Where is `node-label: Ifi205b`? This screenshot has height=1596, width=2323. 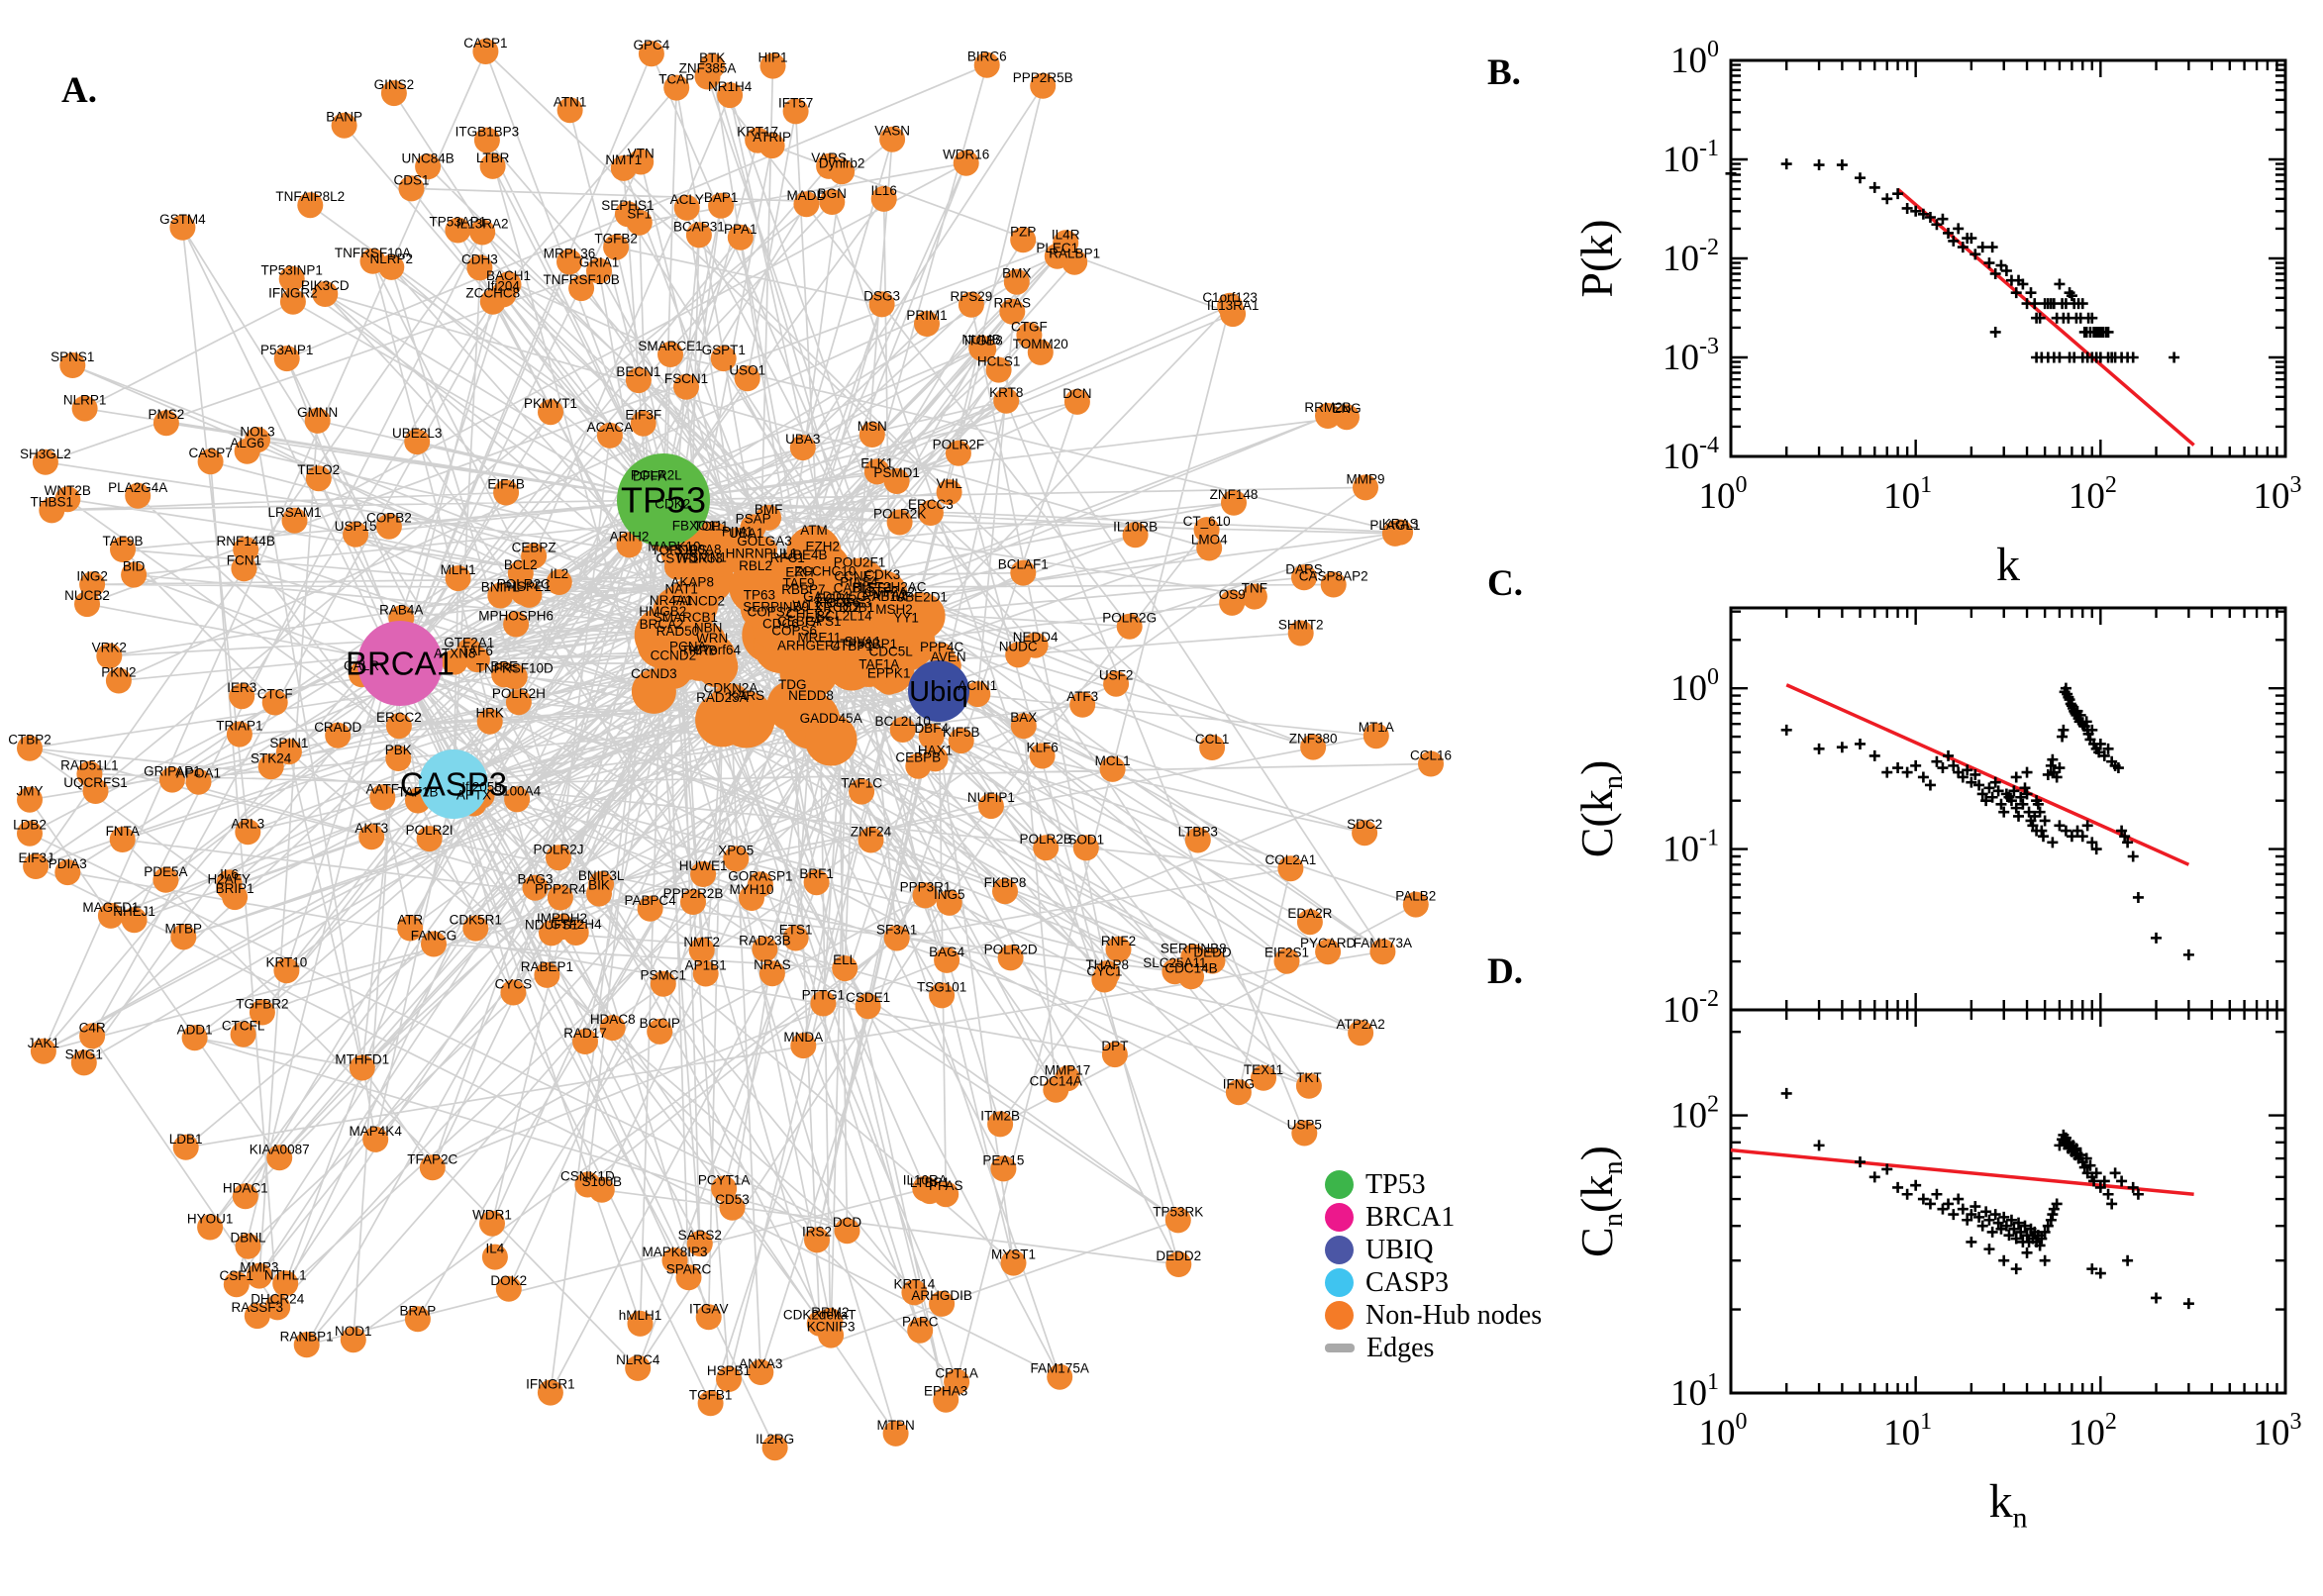 node-label: Ifi205b is located at coordinates (481, 788).